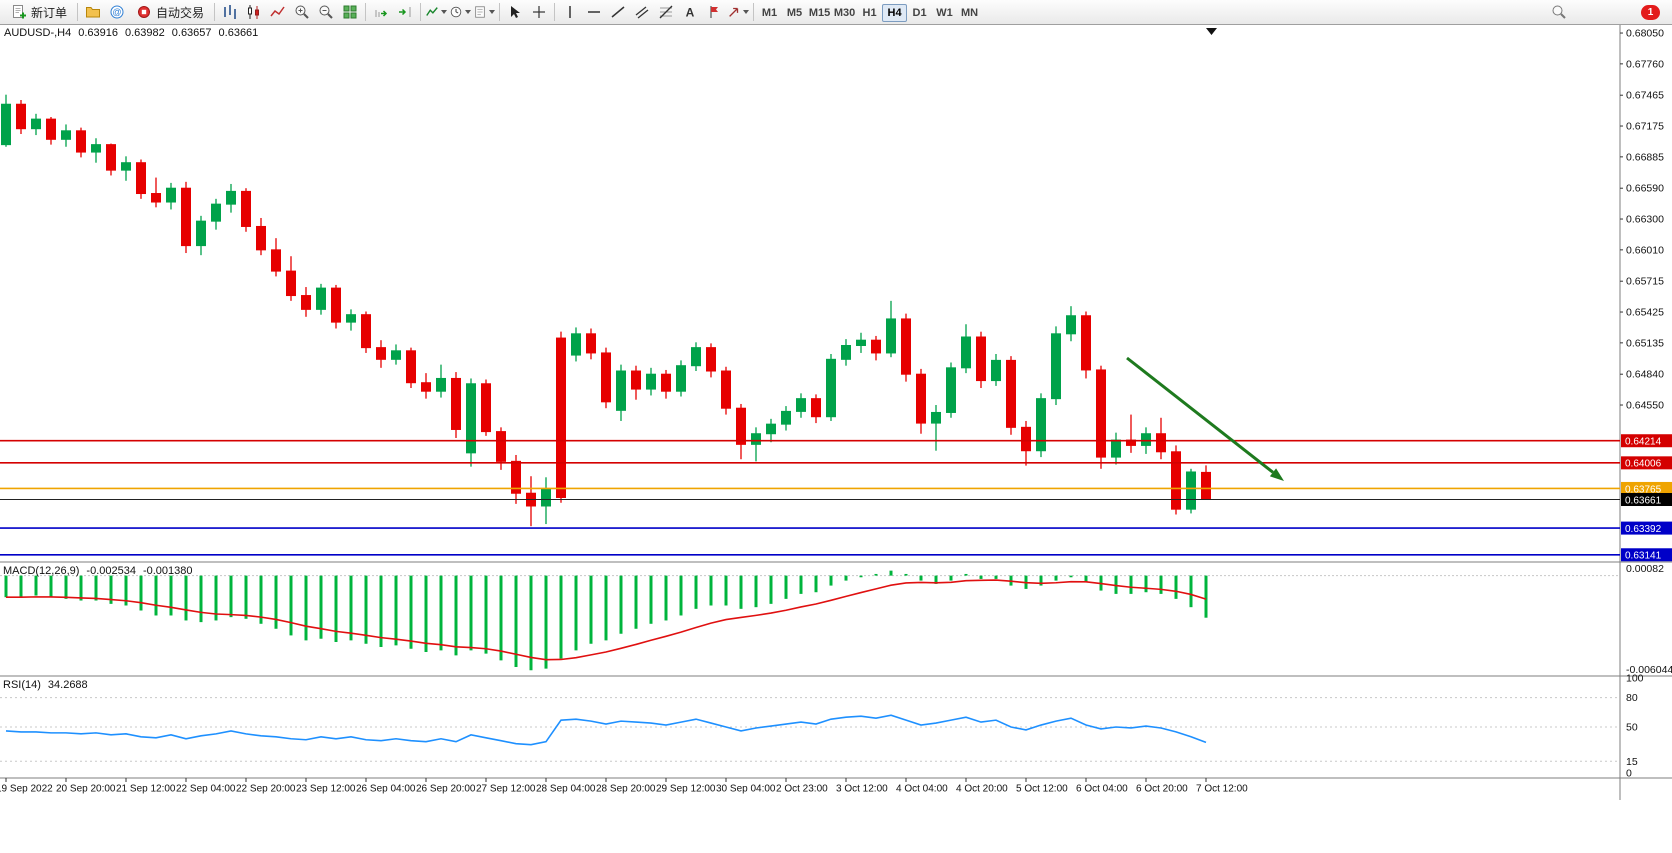 This screenshot has width=1672, height=853. I want to click on market-button, so click(93, 12).